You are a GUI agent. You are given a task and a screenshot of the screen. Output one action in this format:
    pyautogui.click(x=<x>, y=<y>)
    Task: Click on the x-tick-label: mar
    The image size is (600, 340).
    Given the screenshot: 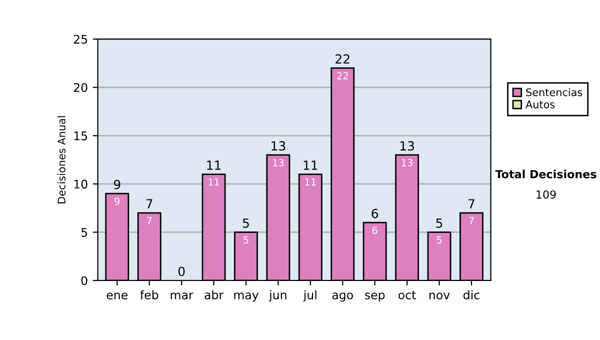 What is the action you would take?
    pyautogui.click(x=182, y=296)
    